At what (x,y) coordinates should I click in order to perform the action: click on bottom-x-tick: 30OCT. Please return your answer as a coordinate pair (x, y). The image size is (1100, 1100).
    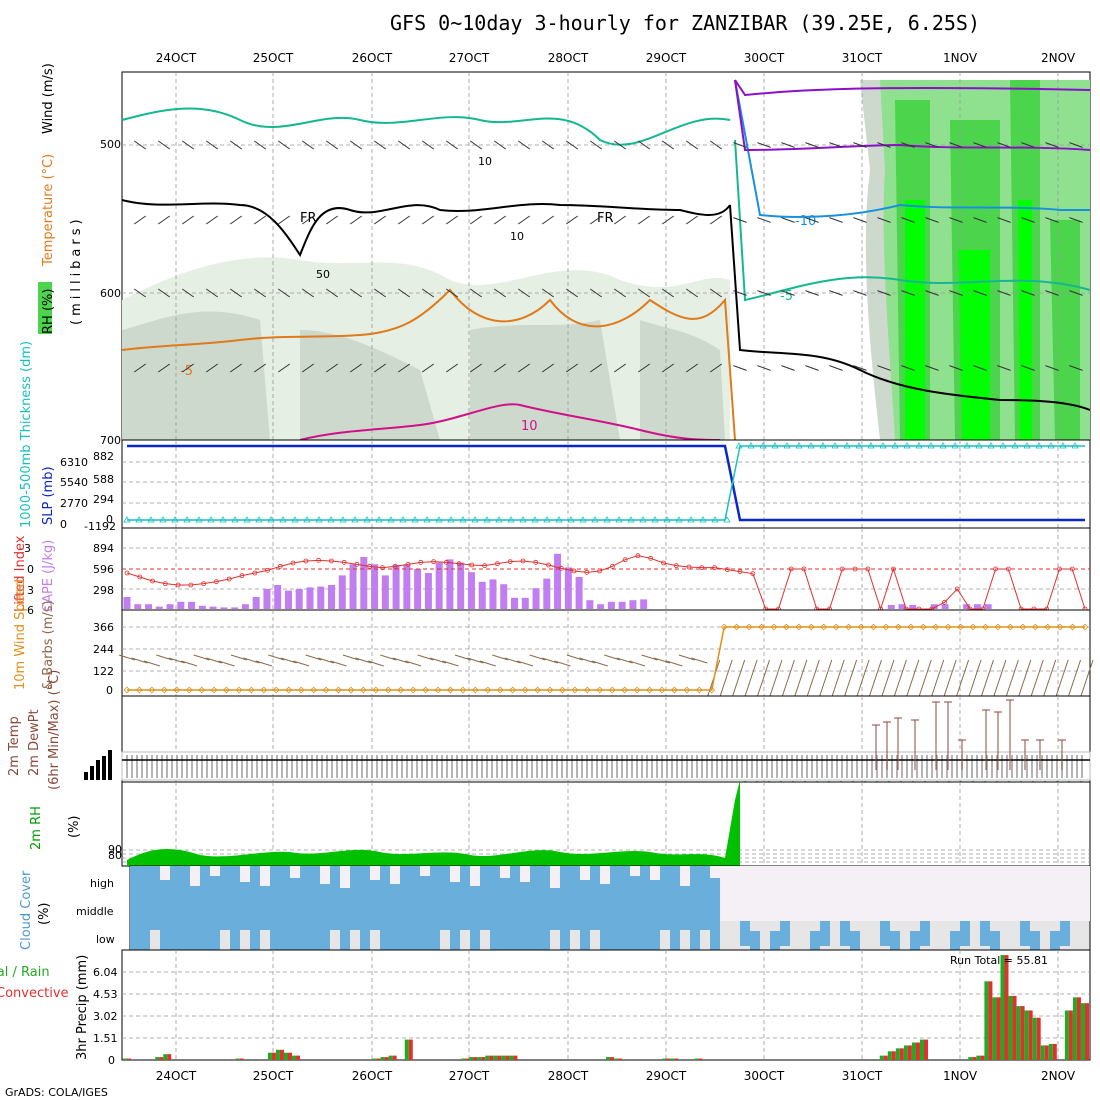
    Looking at the image, I should click on (764, 1076).